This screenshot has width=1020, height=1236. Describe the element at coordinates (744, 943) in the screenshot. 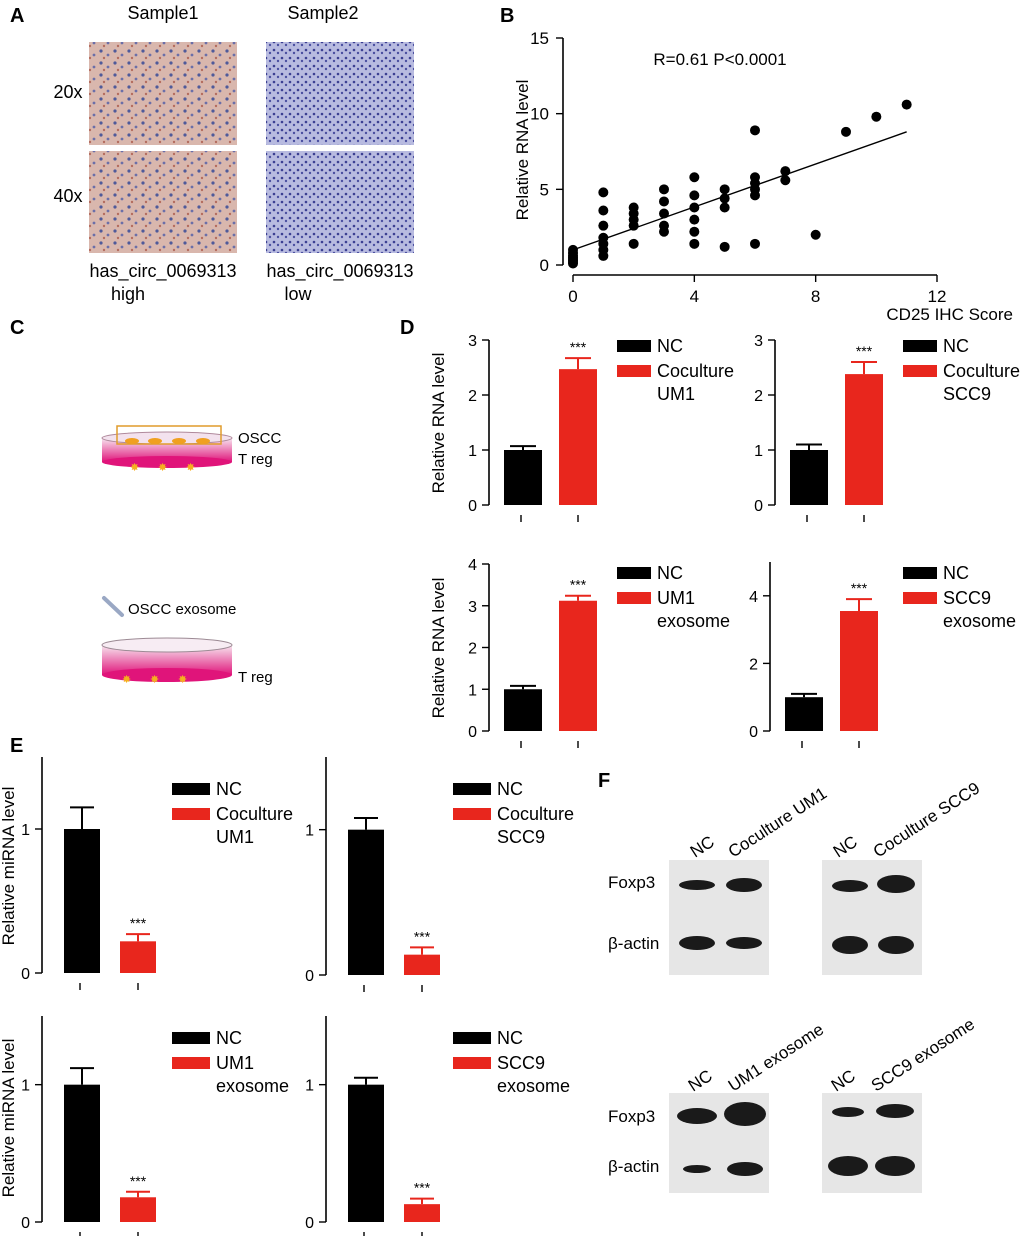

I see `blot1-actin-band-treat` at that location.